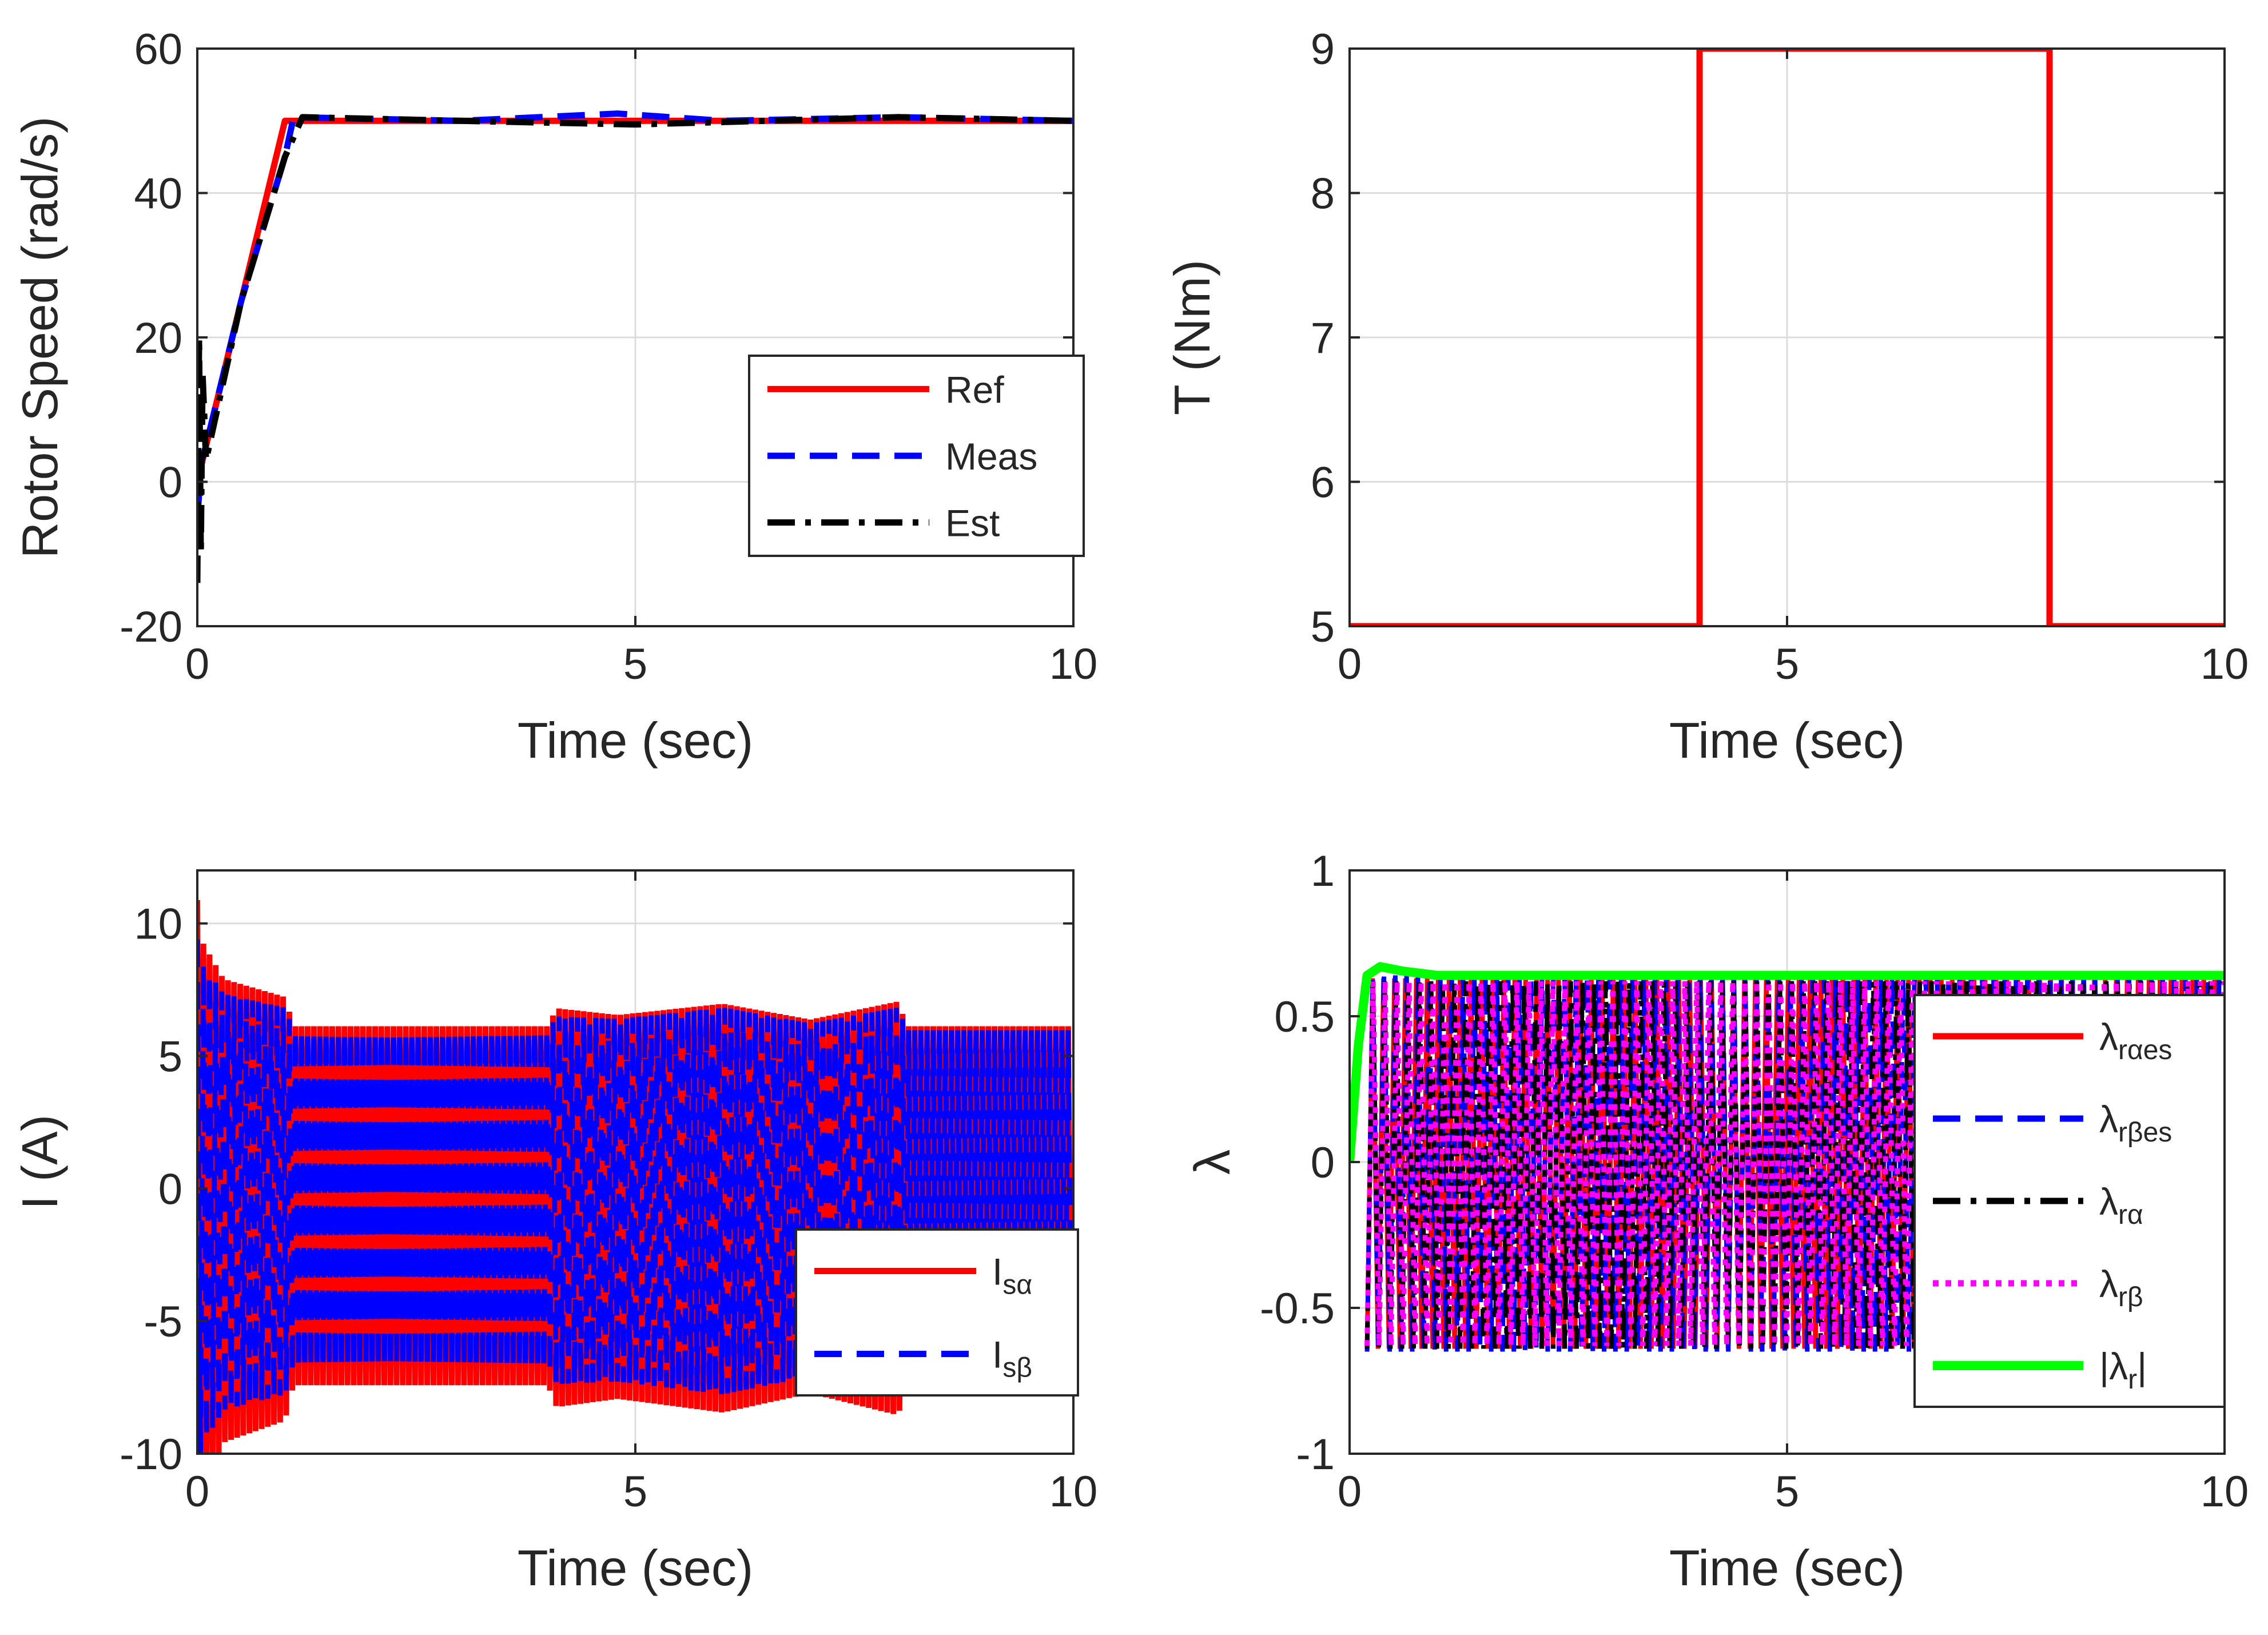 This screenshot has height=1635, width=2268. What do you see at coordinates (2121, 1287) in the screenshot?
I see `legend-label-rβ: λrβ` at bounding box center [2121, 1287].